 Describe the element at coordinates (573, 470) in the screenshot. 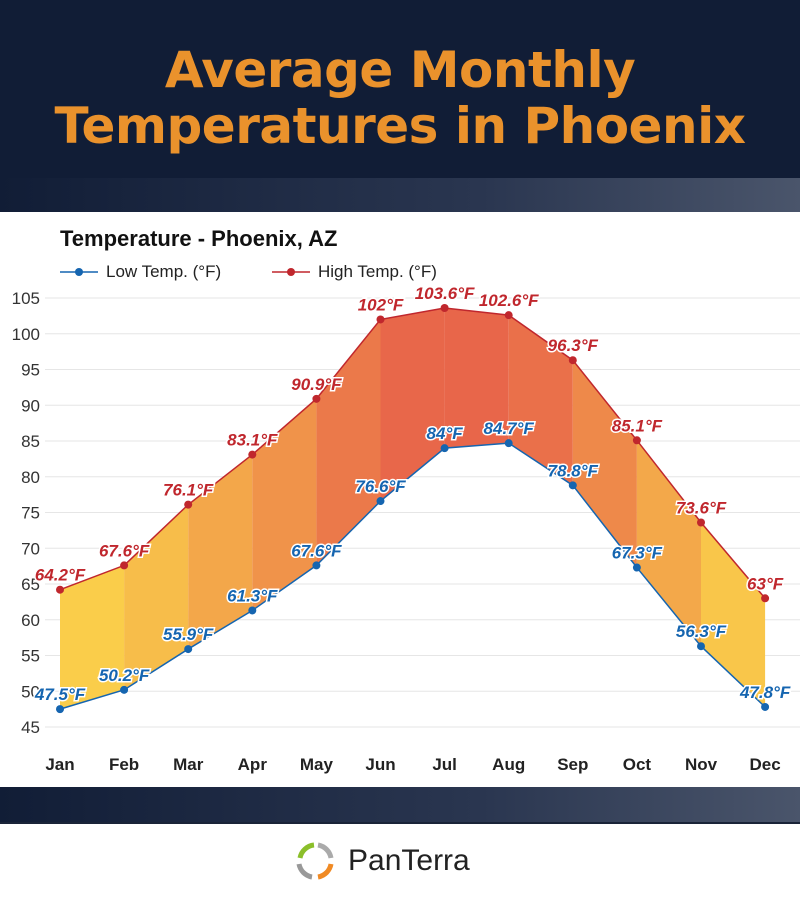

I see `data-label-low: 78.8°F` at that location.